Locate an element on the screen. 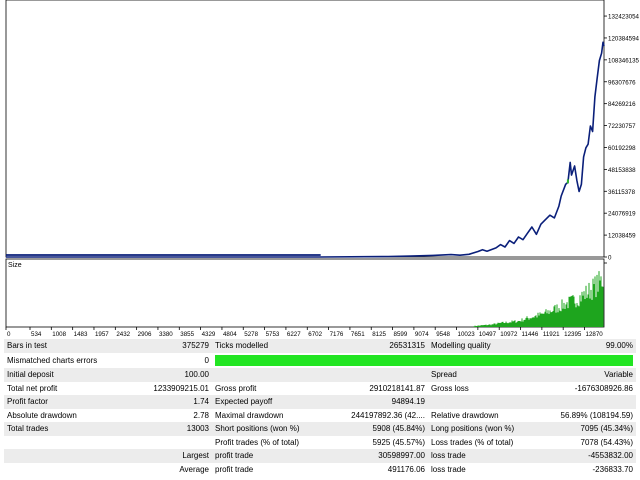 Image resolution: width=640 pixels, height=480 pixels. table-row: Mismatched charts errors 0 is located at coordinates (320, 360).